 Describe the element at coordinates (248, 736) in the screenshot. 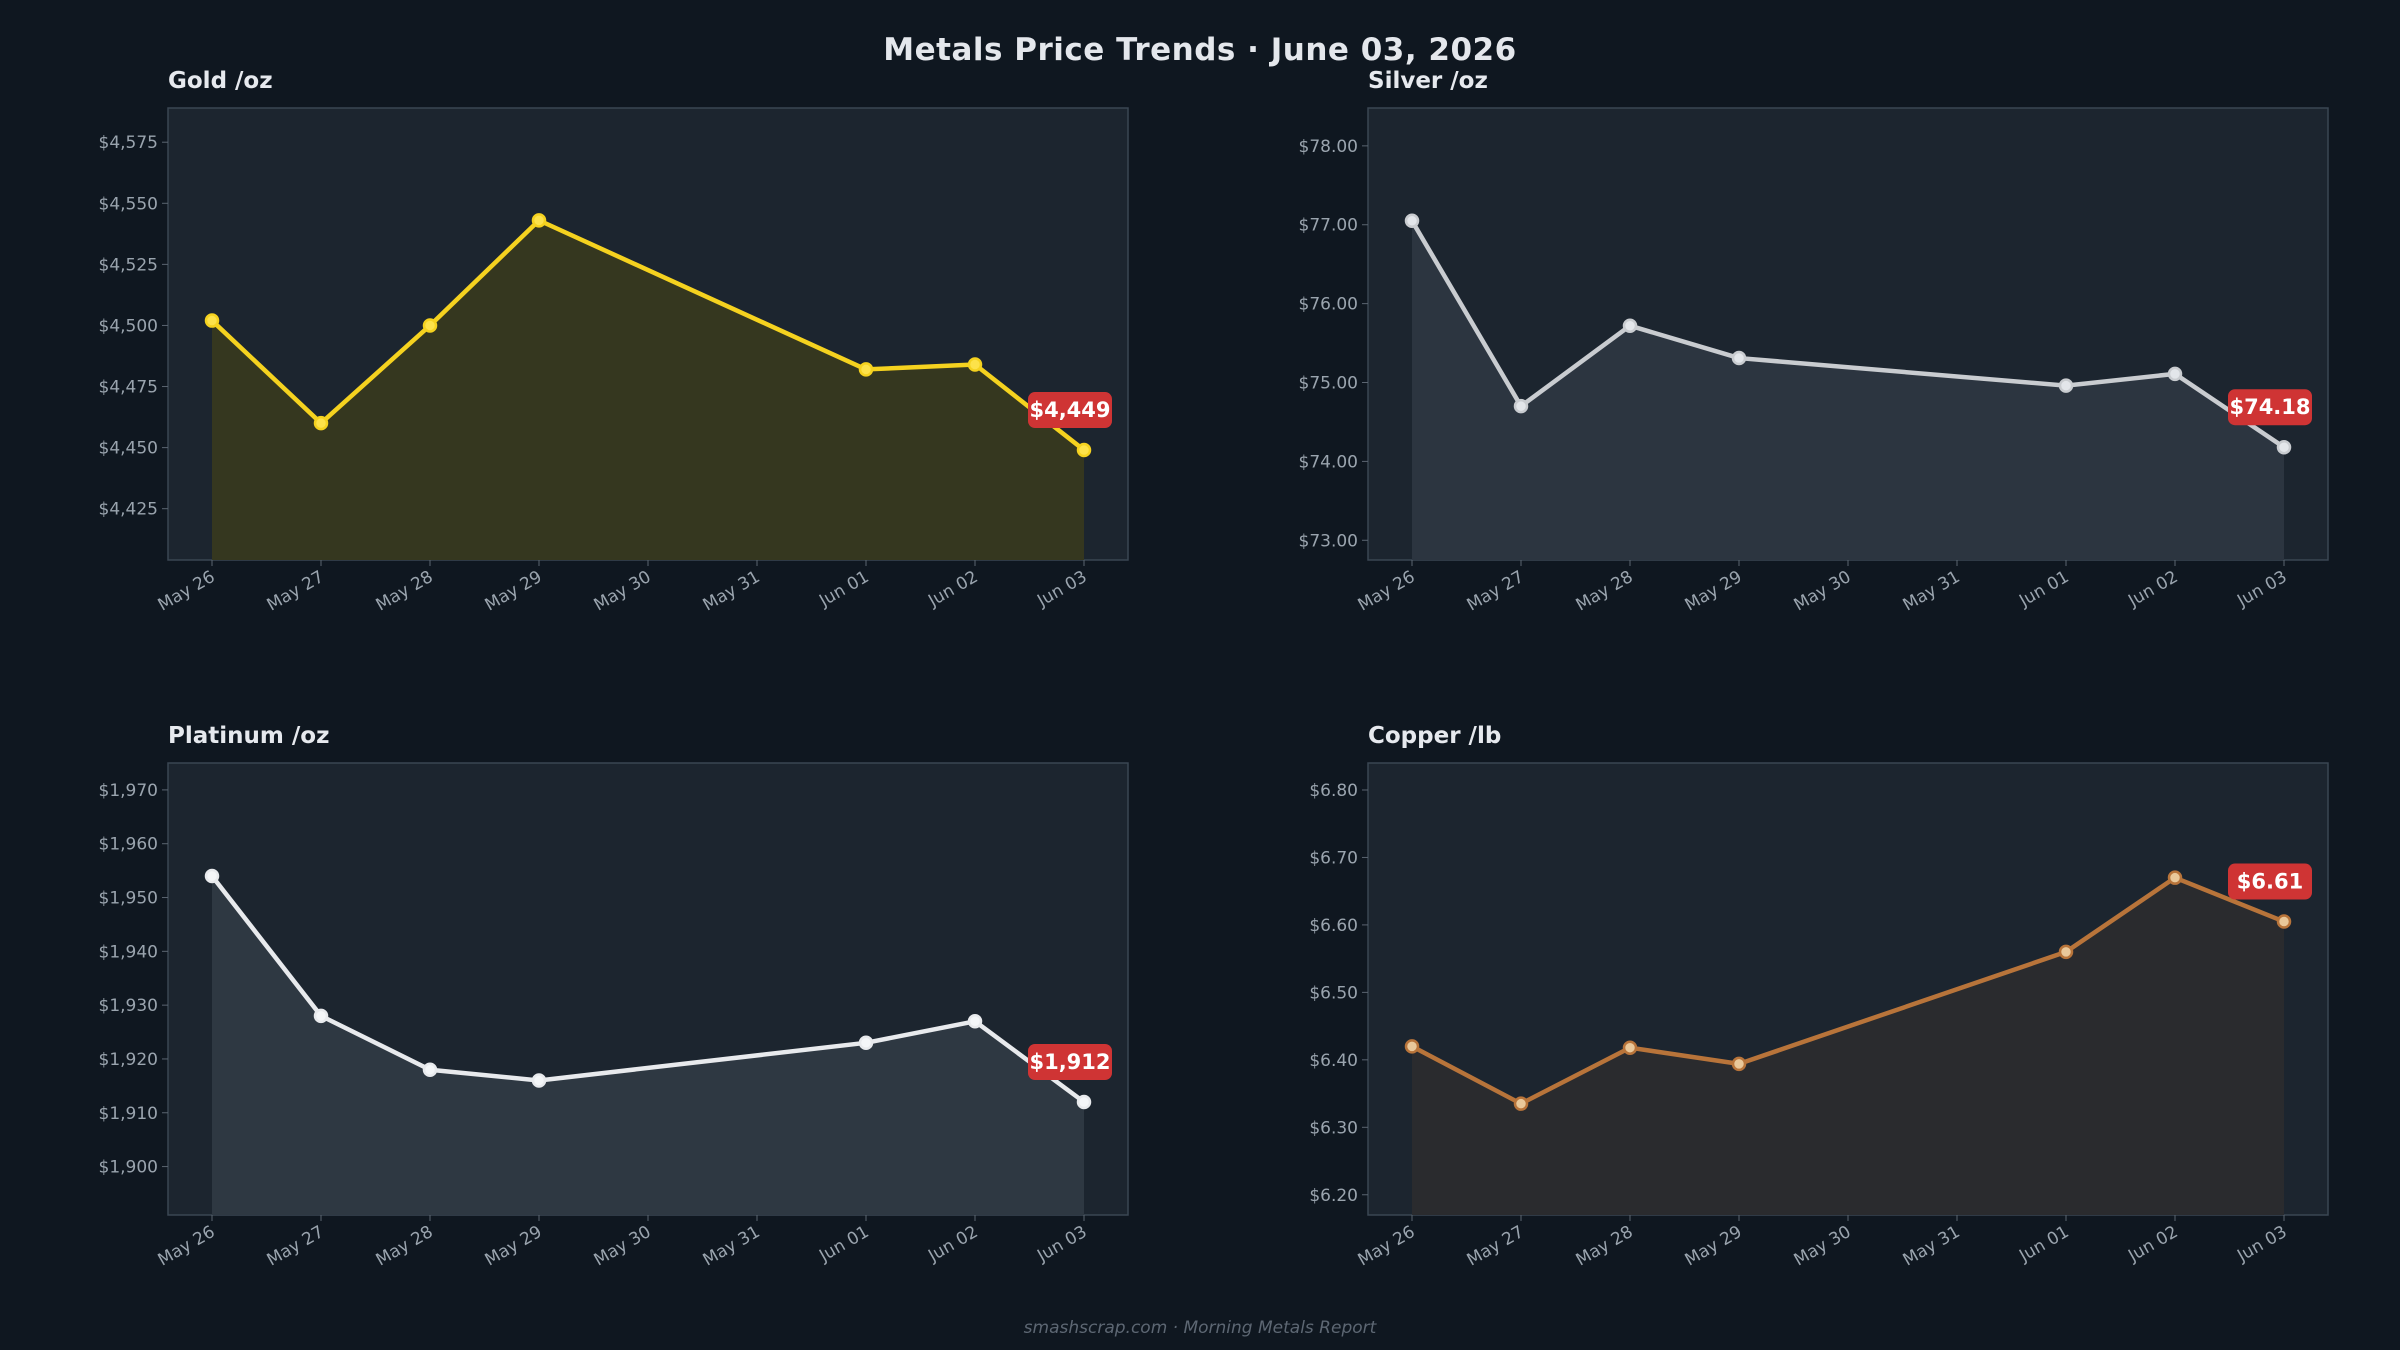

I see `chart-title: Platinum /oz` at that location.